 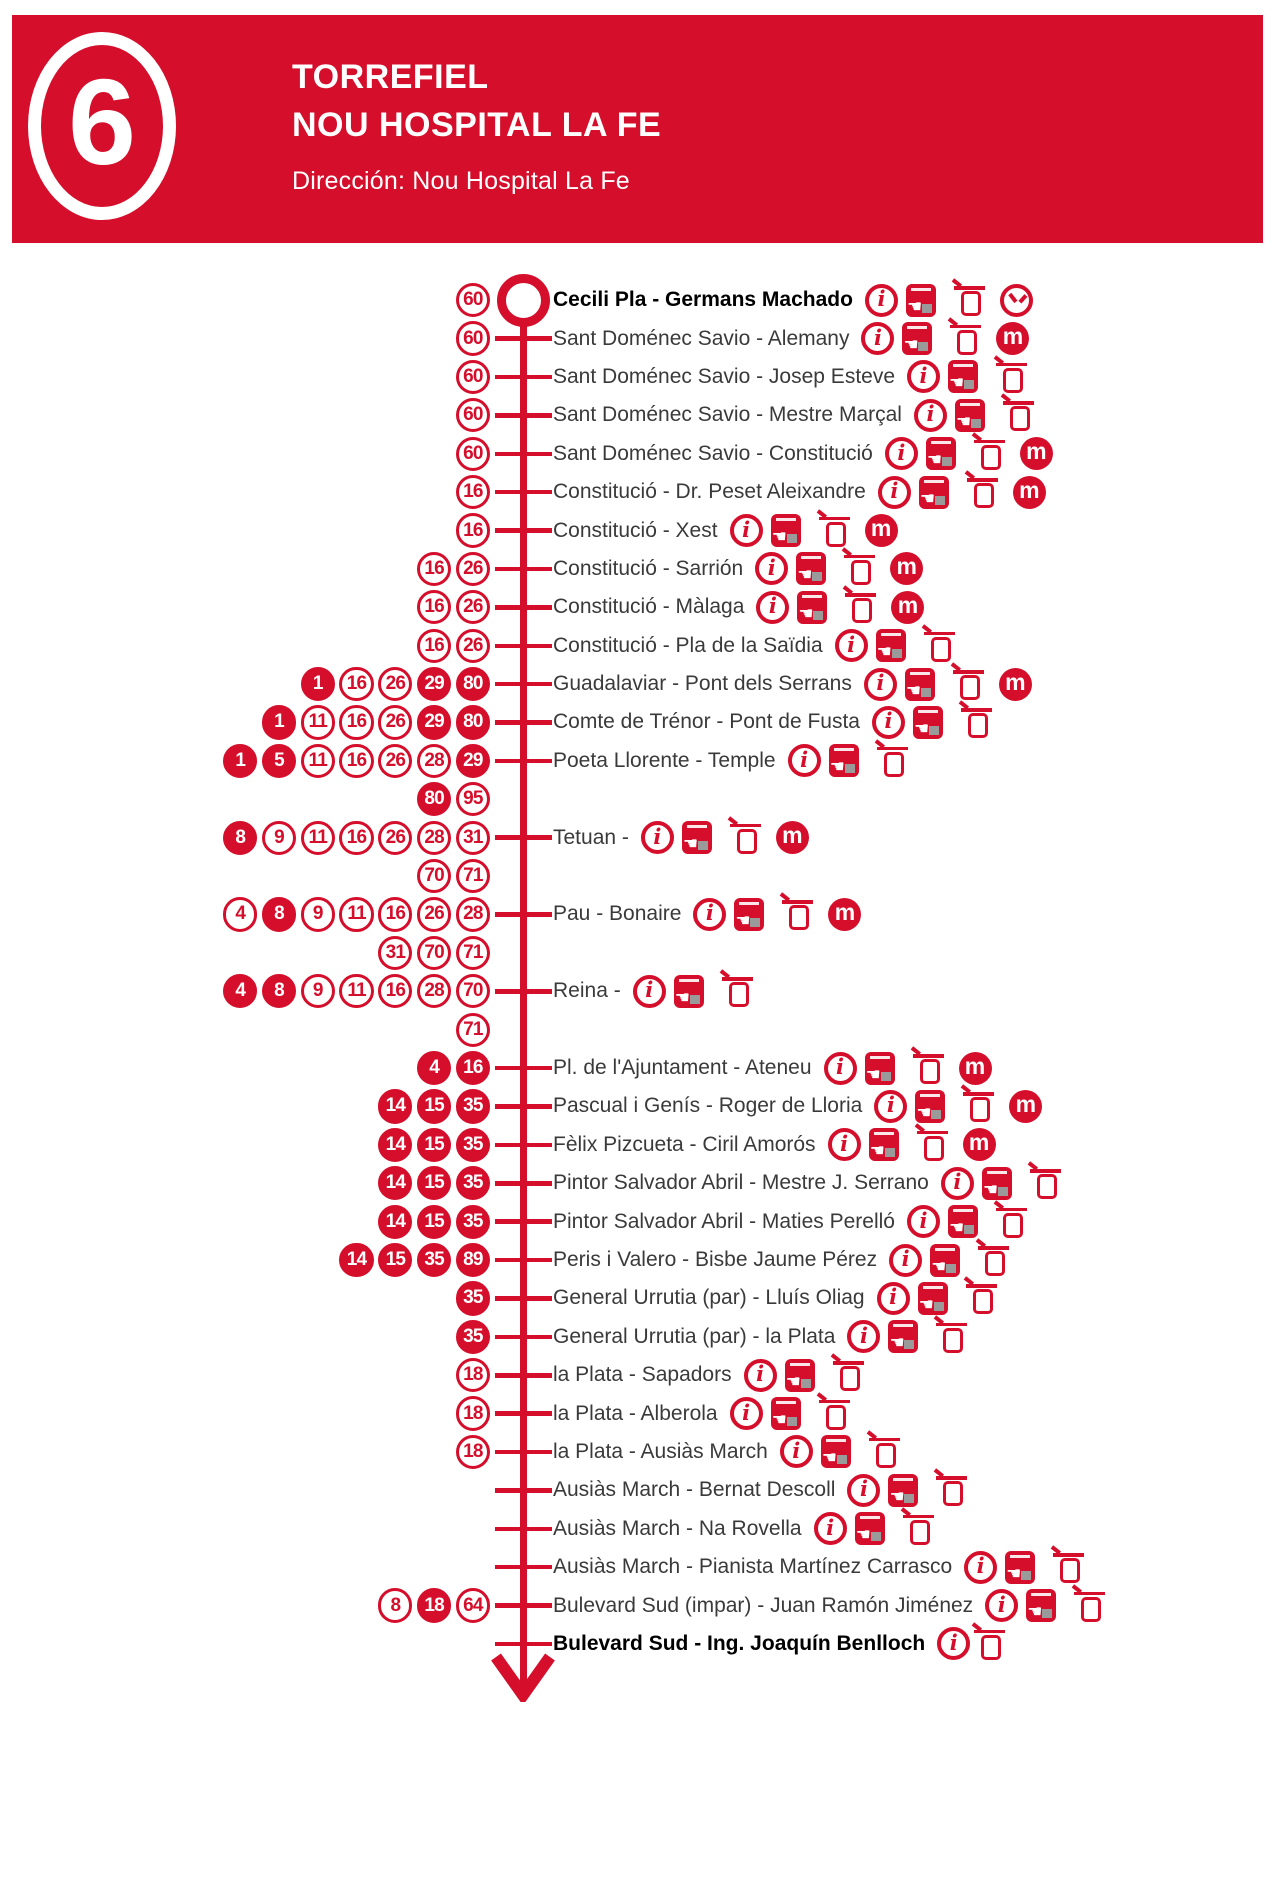 I want to click on line-badges: 14 15 35 89, so click(x=245, y=1260).